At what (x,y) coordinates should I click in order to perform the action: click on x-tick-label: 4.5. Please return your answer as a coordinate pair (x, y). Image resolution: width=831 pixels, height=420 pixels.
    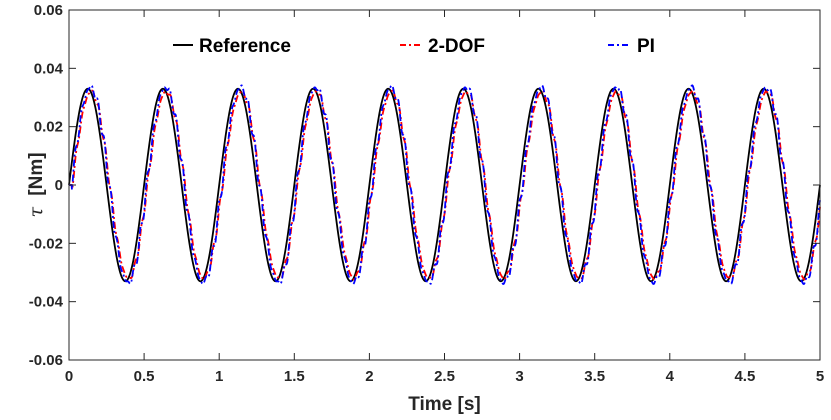
    Looking at the image, I should click on (744, 376).